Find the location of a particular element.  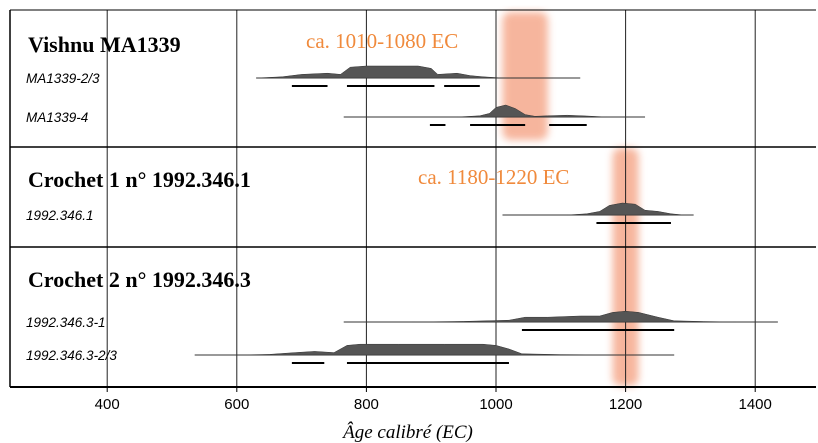

x-tick-label: 1000 is located at coordinates (495, 404).